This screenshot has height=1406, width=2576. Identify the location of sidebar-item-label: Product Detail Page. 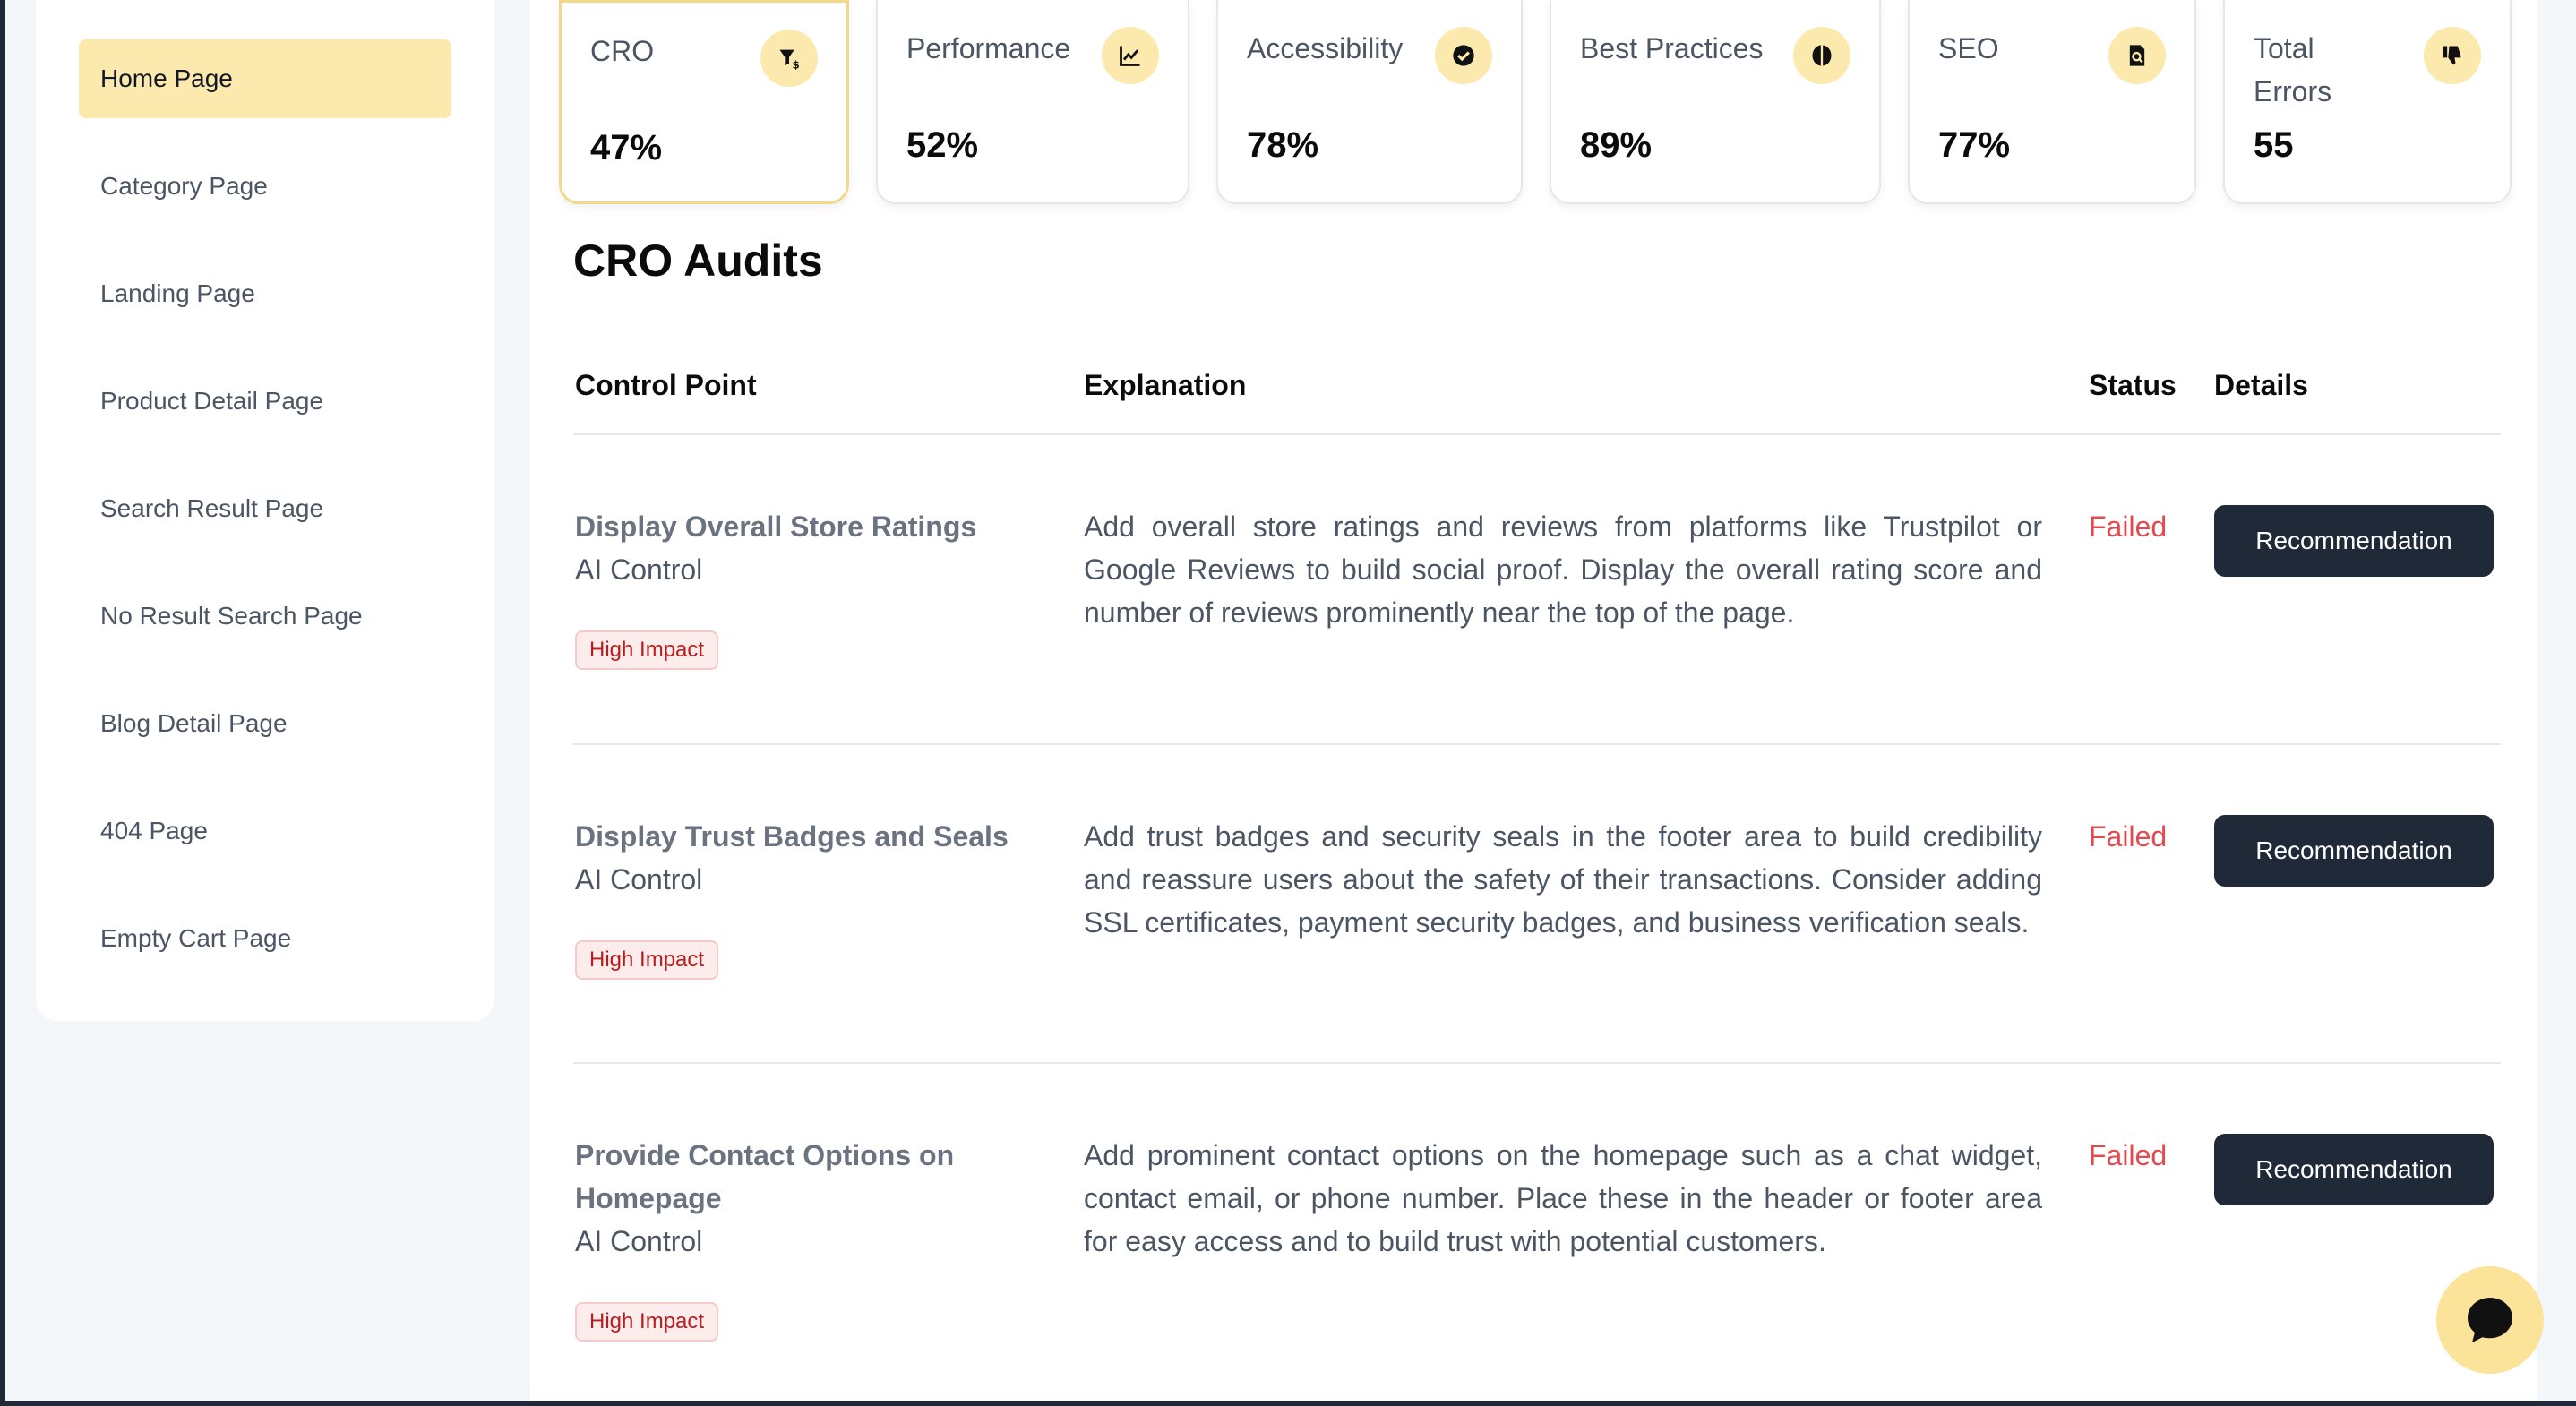
(212, 401).